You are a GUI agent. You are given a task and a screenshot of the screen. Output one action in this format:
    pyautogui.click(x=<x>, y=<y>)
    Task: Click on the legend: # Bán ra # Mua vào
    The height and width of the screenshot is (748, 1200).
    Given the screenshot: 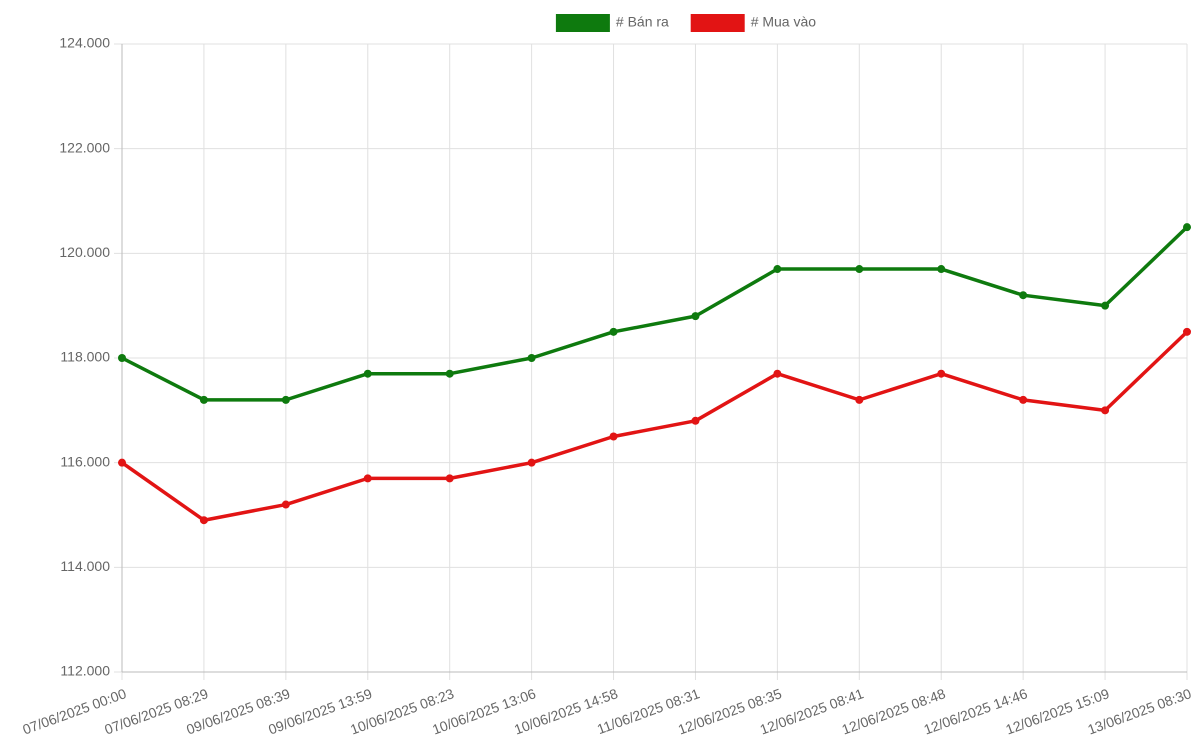 What is the action you would take?
    pyautogui.click(x=686, y=23)
    